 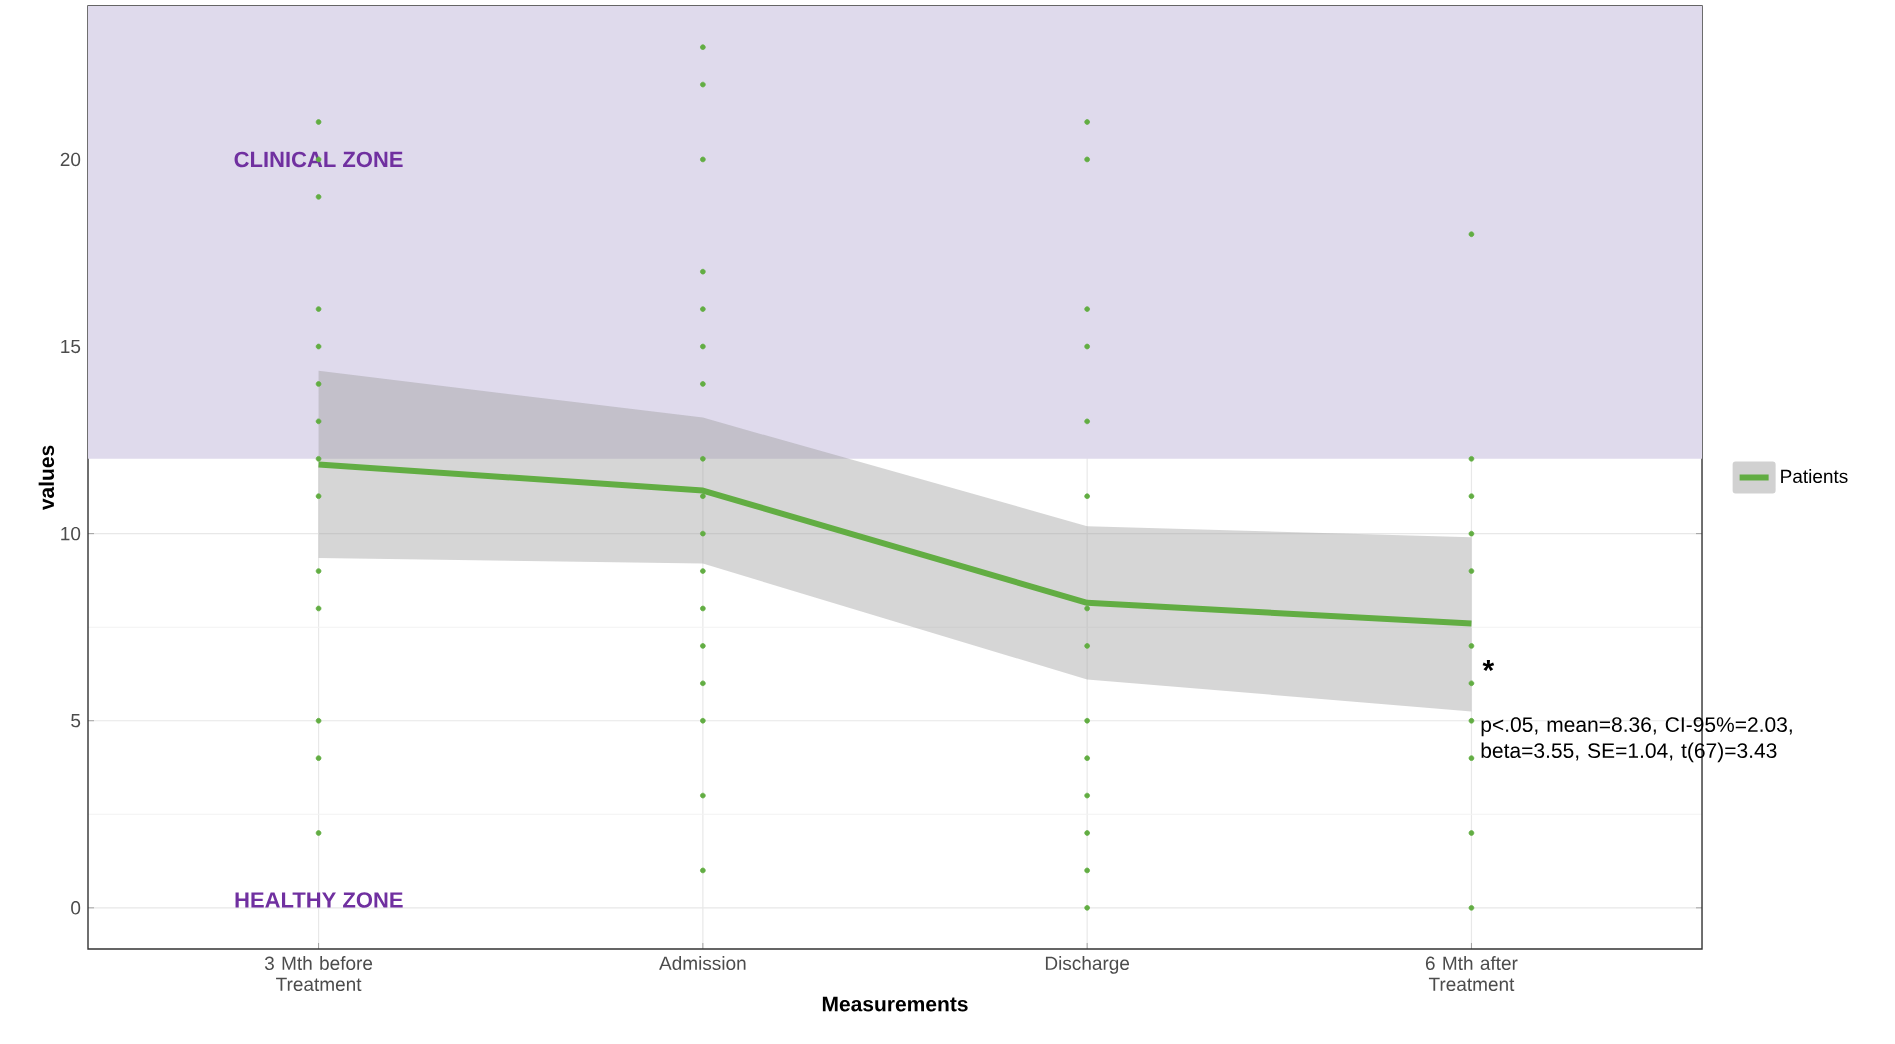 I want to click on annotation: *, so click(x=1488, y=665).